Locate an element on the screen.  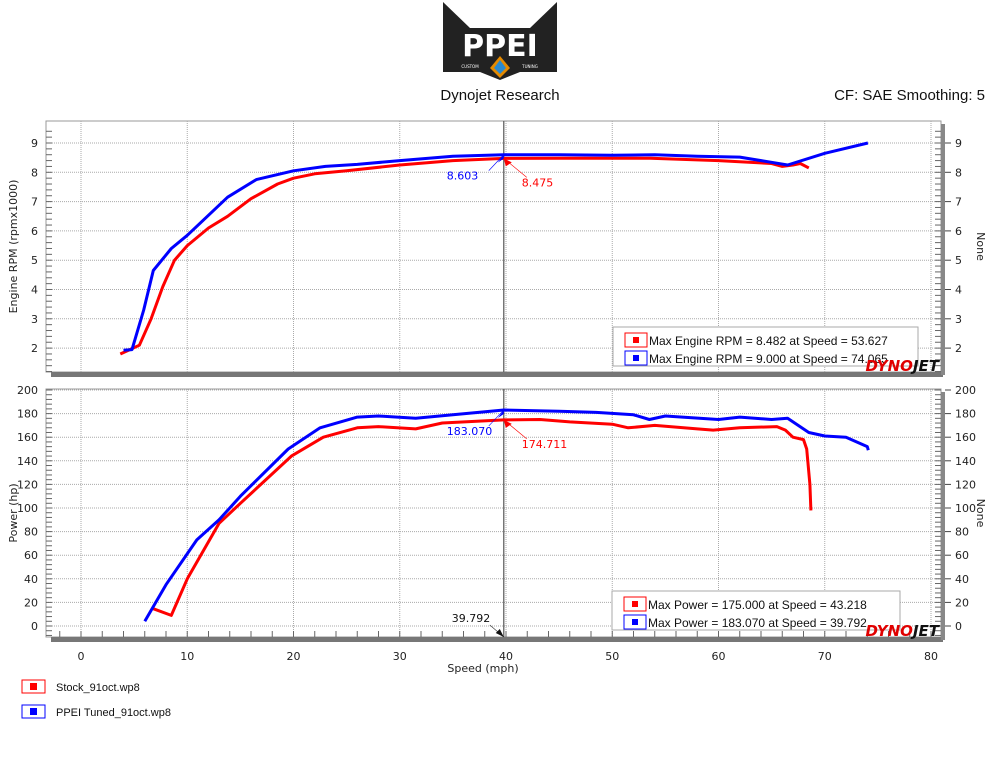
stock-file-name: Stock_91oct.wp8 is located at coordinates (98, 688).